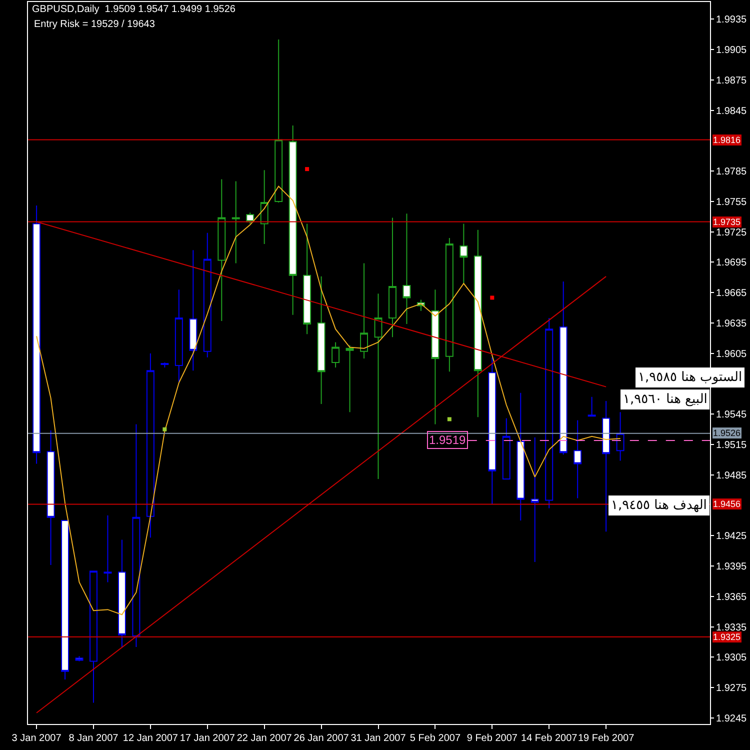 The height and width of the screenshot is (750, 750). Describe the element at coordinates (665, 399) in the screenshot. I see `annotation: البيع هنا ١,٩٥٦٠` at that location.